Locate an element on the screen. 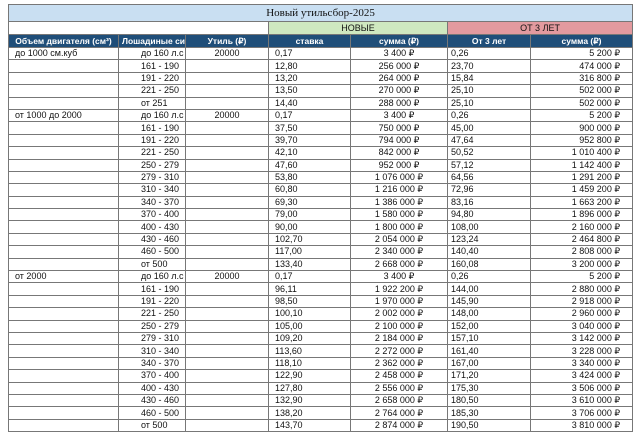  sum-cell: 2 340 000 ₽ is located at coordinates (399, 252).